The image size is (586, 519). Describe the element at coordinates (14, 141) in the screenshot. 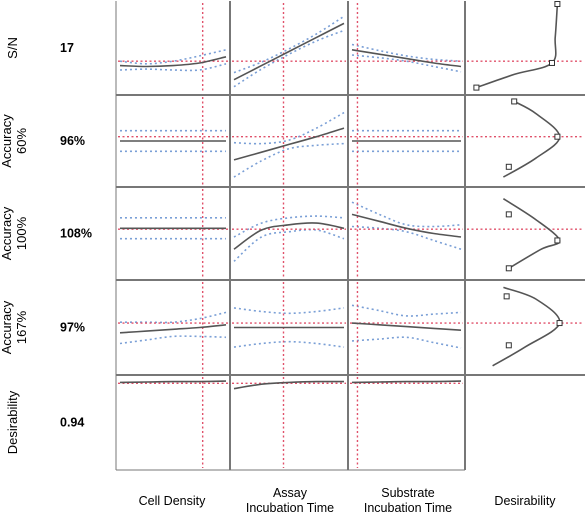

I see `response-label: Accuracy60%` at that location.